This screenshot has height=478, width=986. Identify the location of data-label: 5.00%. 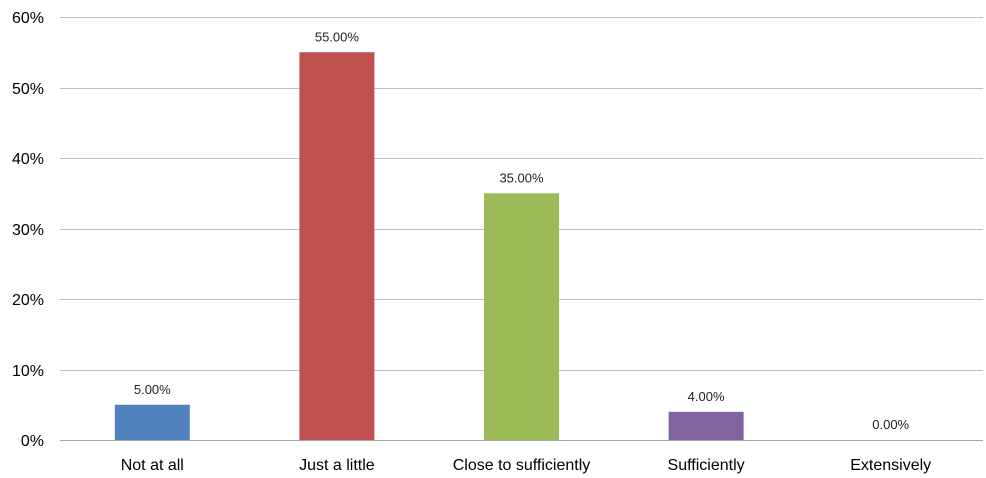
(152, 389).